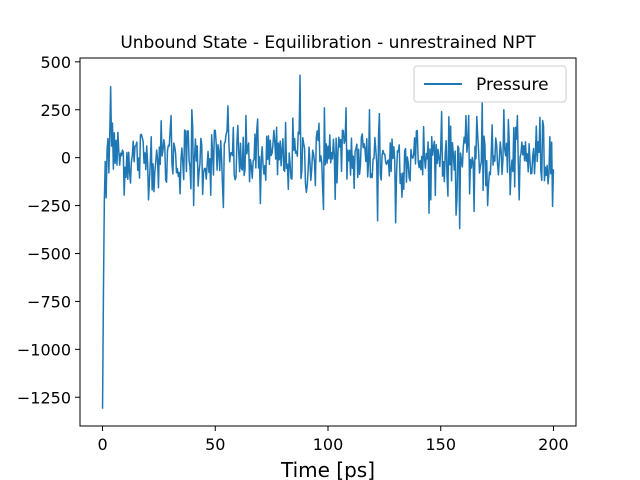 Image resolution: width=640 pixels, height=480 pixels. What do you see at coordinates (48, 230) in the screenshot?
I see `y-axis-ticks: −1250 −1000 −750 −500 −250 0 250 500` at bounding box center [48, 230].